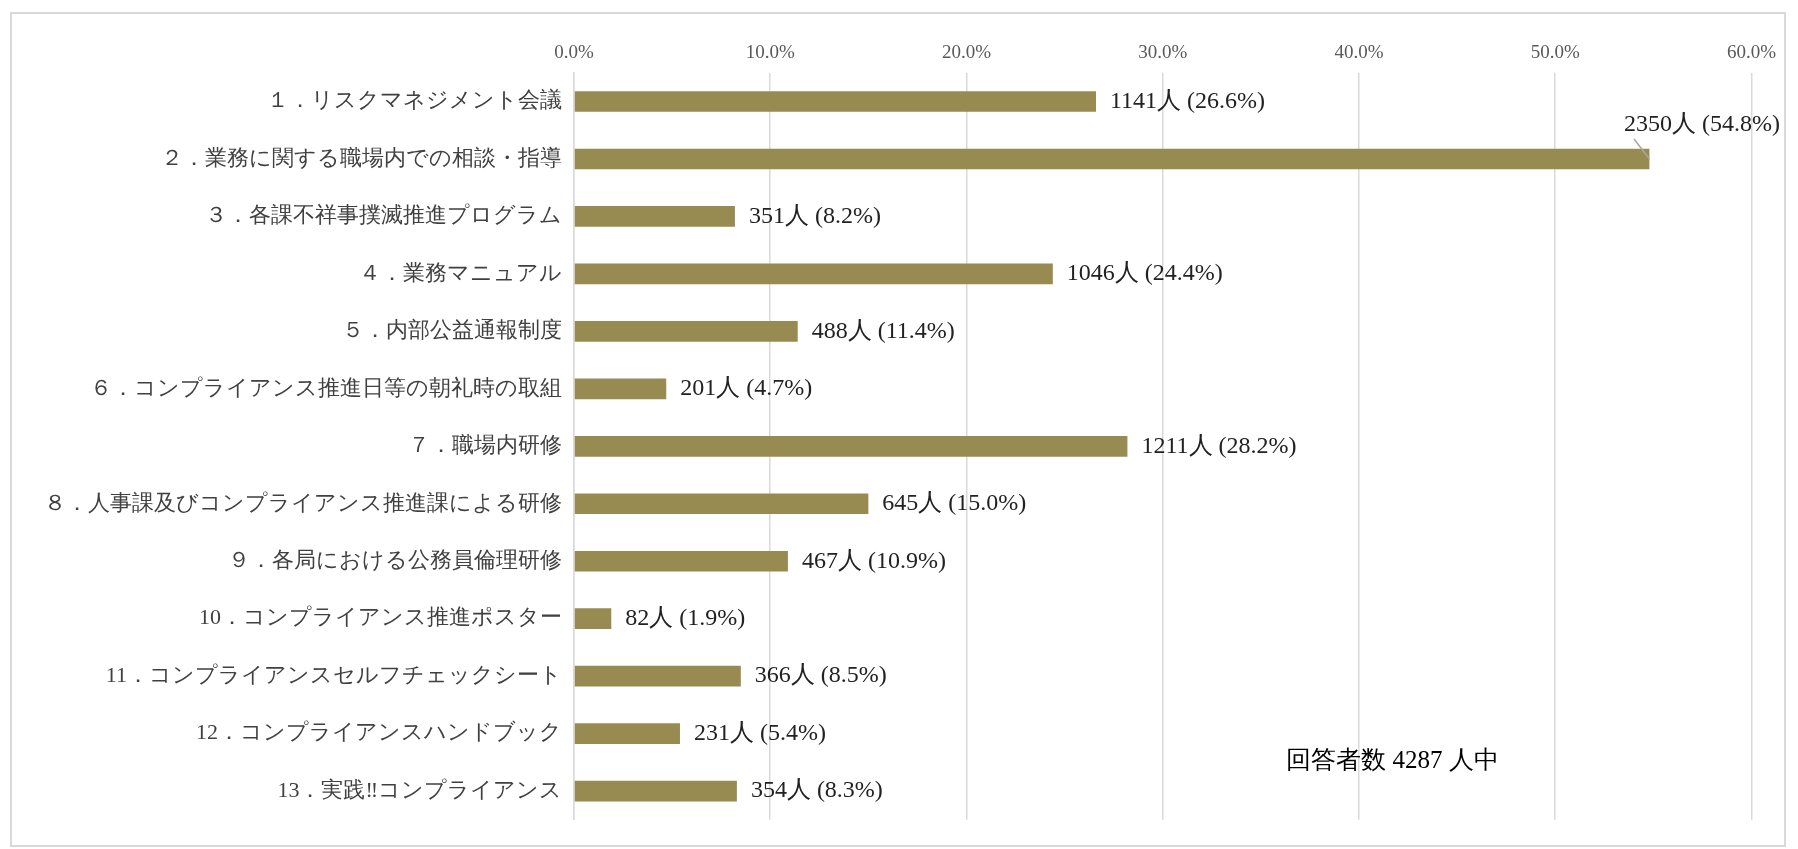 This screenshot has height=849, width=1798. Describe the element at coordinates (954, 502) in the screenshot. I see `data-label: 645人 (15.0%)` at that location.